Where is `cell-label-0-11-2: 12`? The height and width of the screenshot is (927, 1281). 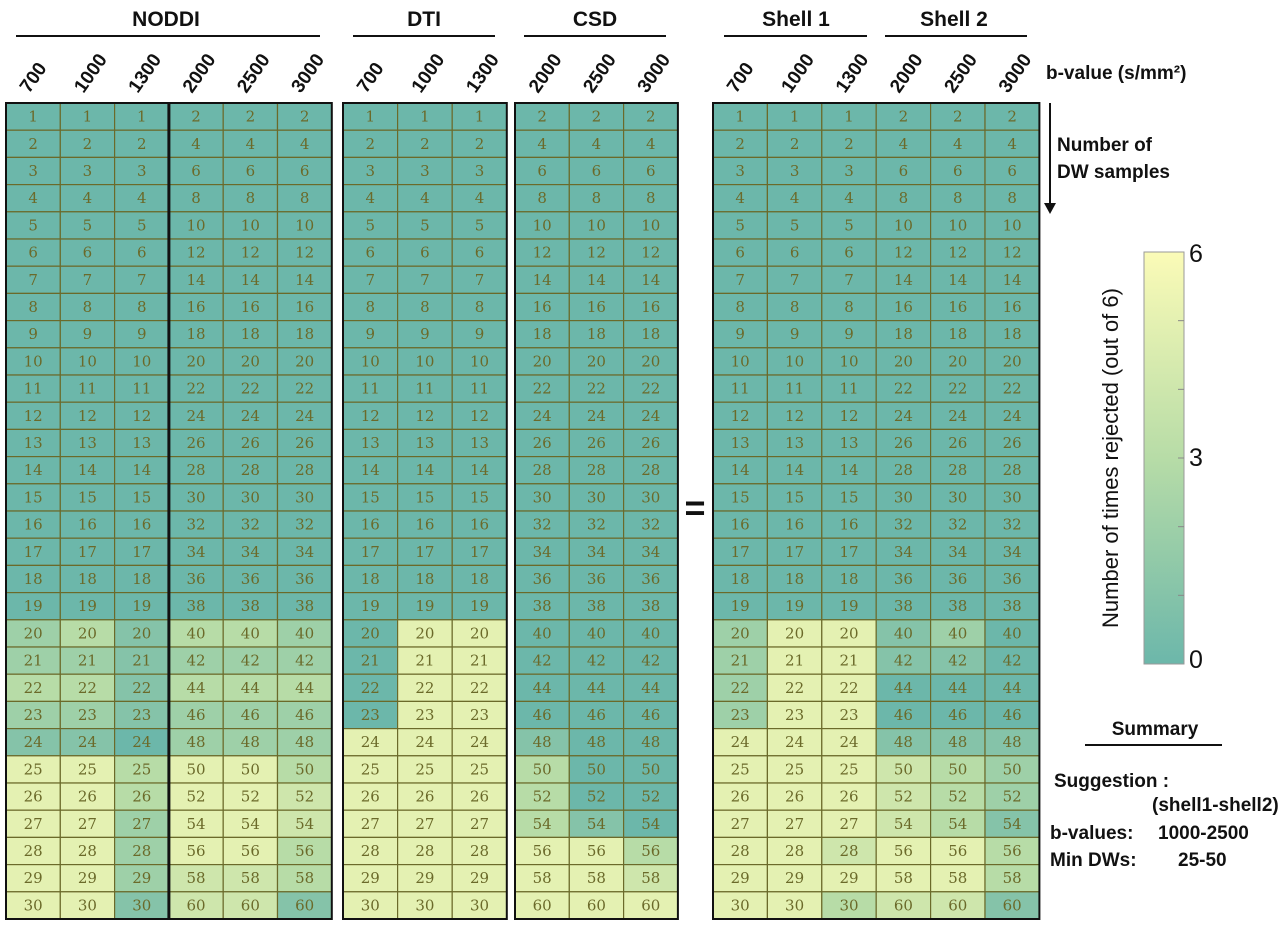
cell-label-0-11-2: 12 is located at coordinates (141, 416).